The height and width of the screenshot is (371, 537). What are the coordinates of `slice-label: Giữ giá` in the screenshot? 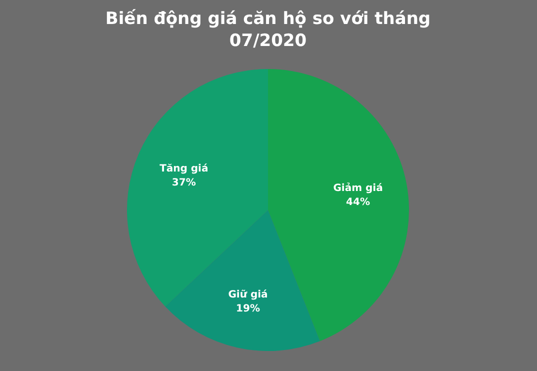 It's located at (248, 294).